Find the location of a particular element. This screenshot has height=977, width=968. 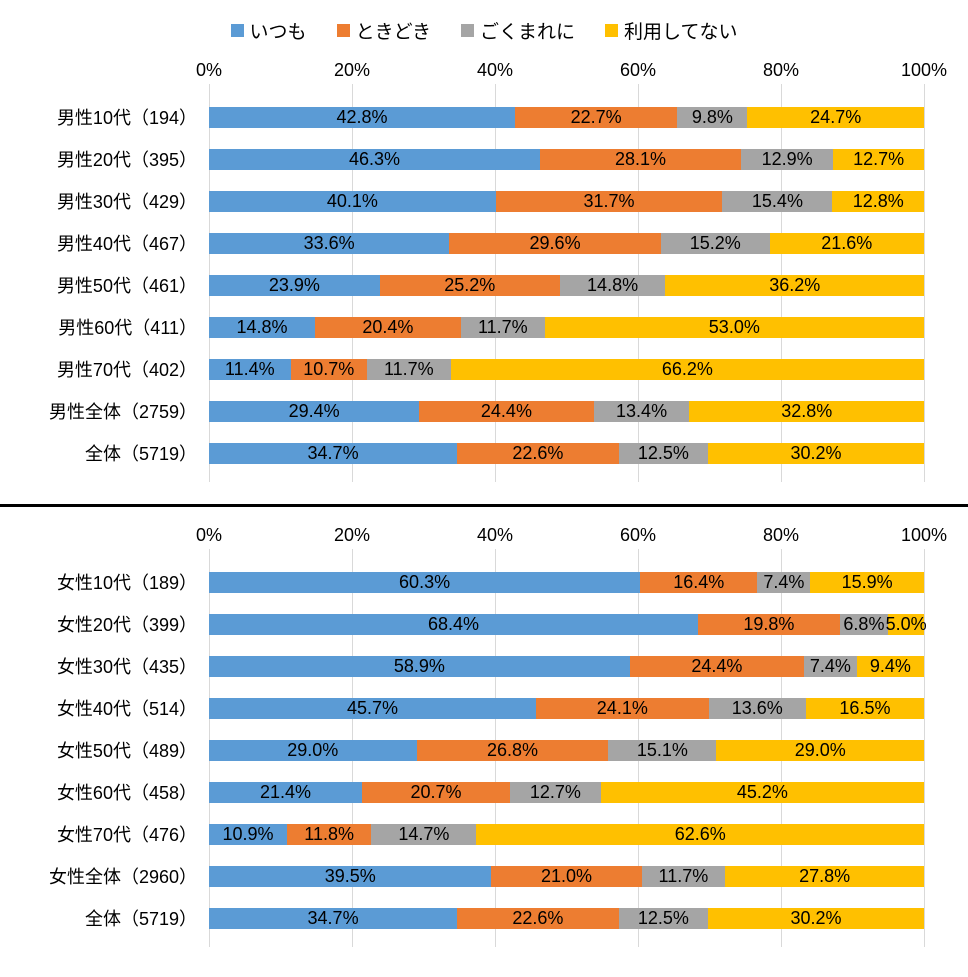

bar-segment-sometimes: 24.1% is located at coordinates (622, 708).